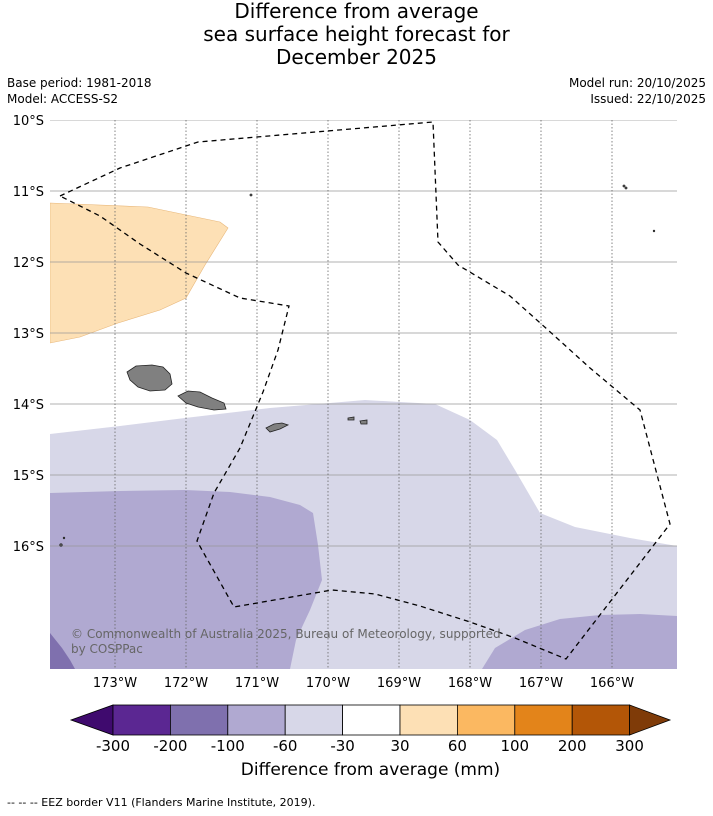 This screenshot has width=713, height=816. What do you see at coordinates (139, 273) in the screenshot?
I see `anomaly-zone-plus30` at bounding box center [139, 273].